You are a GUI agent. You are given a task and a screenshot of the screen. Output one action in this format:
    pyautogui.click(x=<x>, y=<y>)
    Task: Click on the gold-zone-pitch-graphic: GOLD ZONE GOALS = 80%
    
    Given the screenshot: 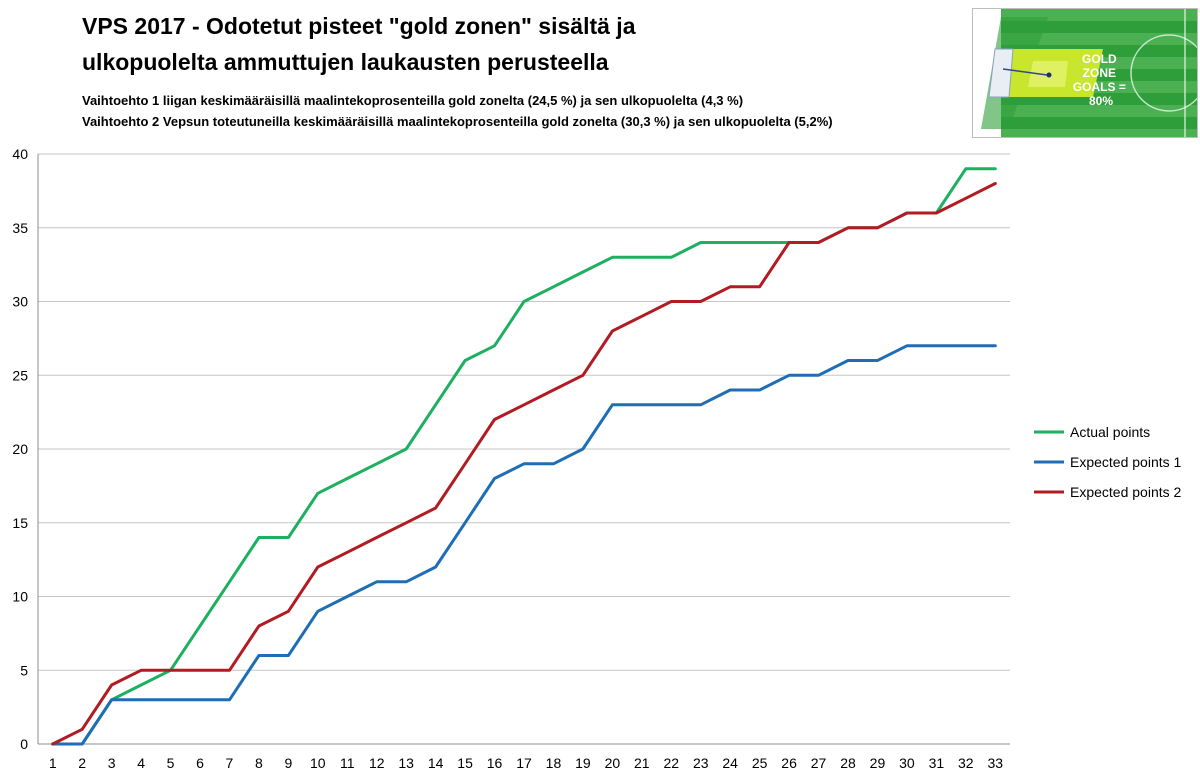 What is the action you would take?
    pyautogui.click(x=1085, y=73)
    